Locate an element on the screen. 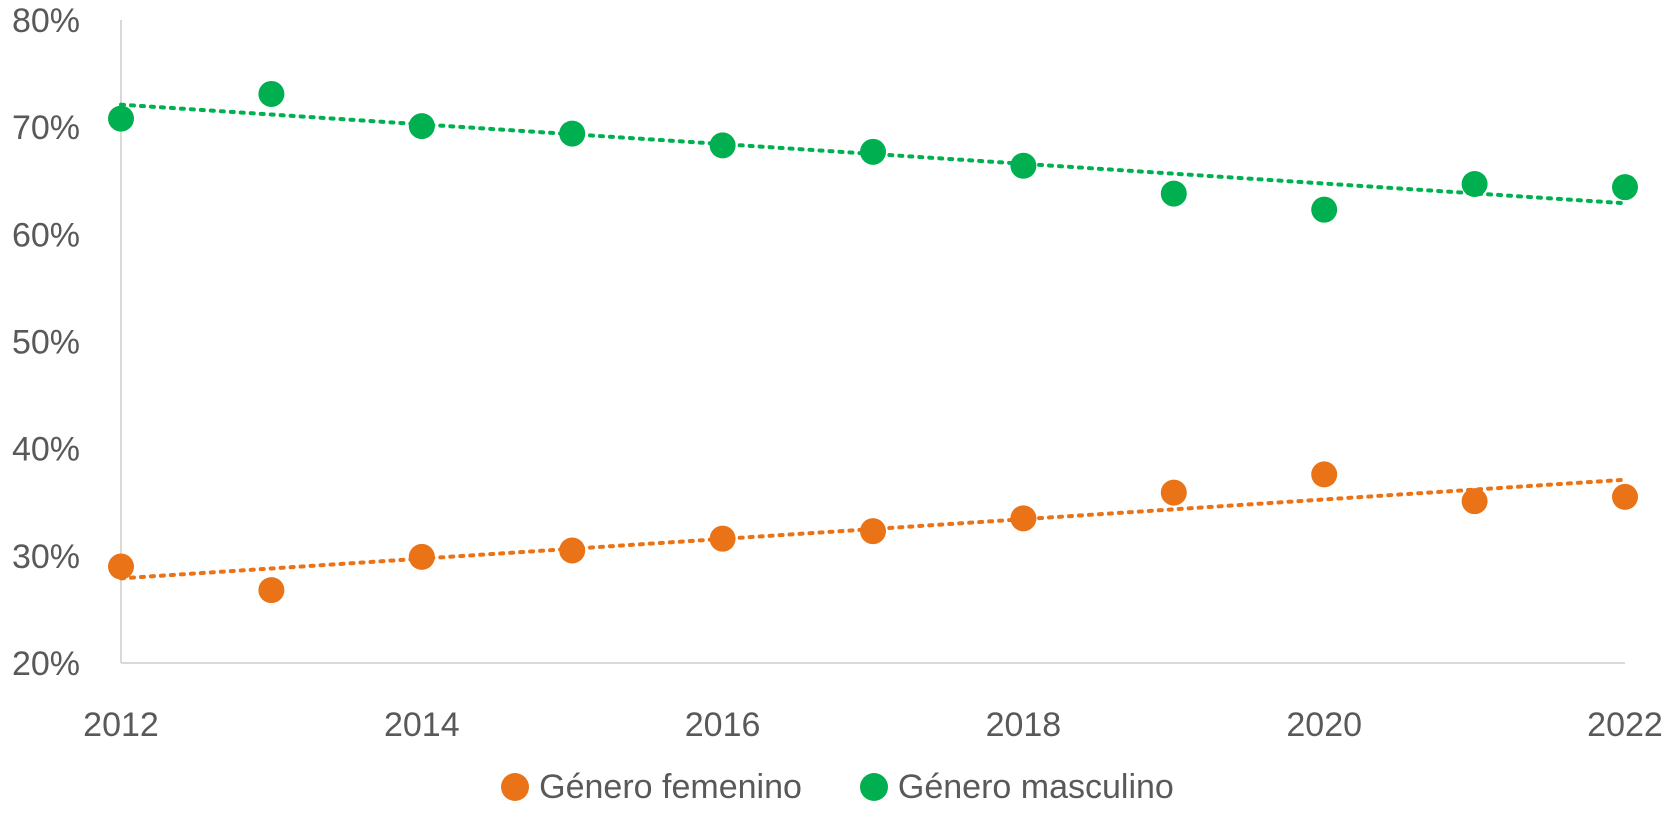 The height and width of the screenshot is (822, 1675). legend: Género femenino Género masculino is located at coordinates (837, 787).